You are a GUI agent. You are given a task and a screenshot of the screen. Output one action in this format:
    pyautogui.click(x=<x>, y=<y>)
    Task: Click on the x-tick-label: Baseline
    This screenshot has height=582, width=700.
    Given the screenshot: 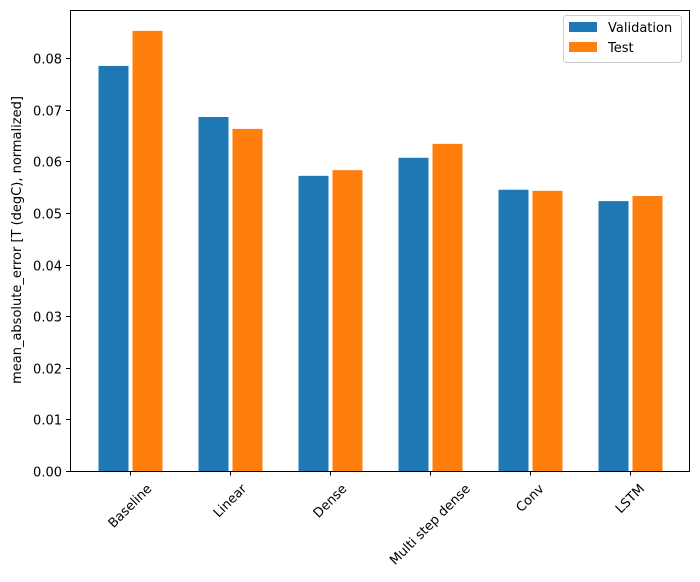 What is the action you would take?
    pyautogui.click(x=131, y=507)
    